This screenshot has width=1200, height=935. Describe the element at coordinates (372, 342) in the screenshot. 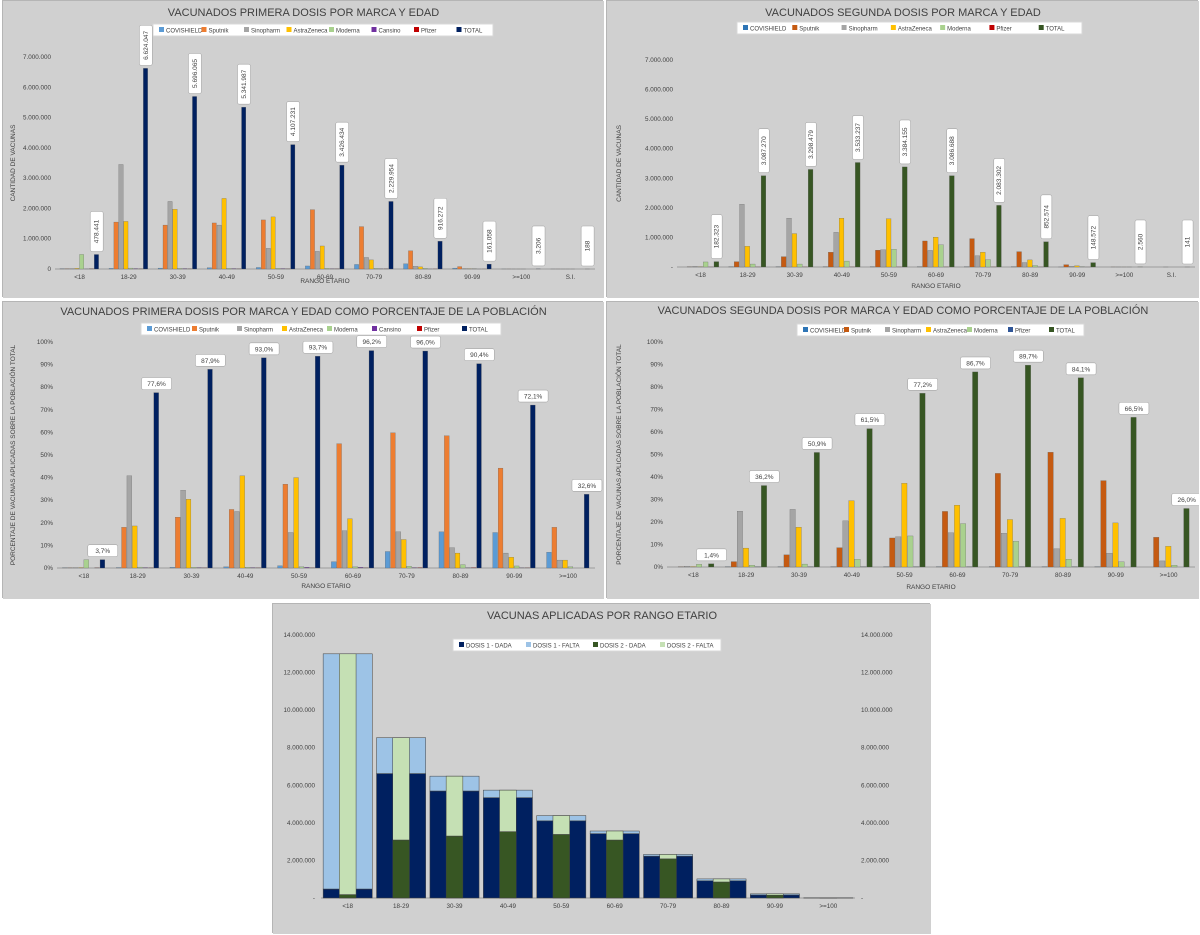

I see `data-label: 96,2%` at that location.